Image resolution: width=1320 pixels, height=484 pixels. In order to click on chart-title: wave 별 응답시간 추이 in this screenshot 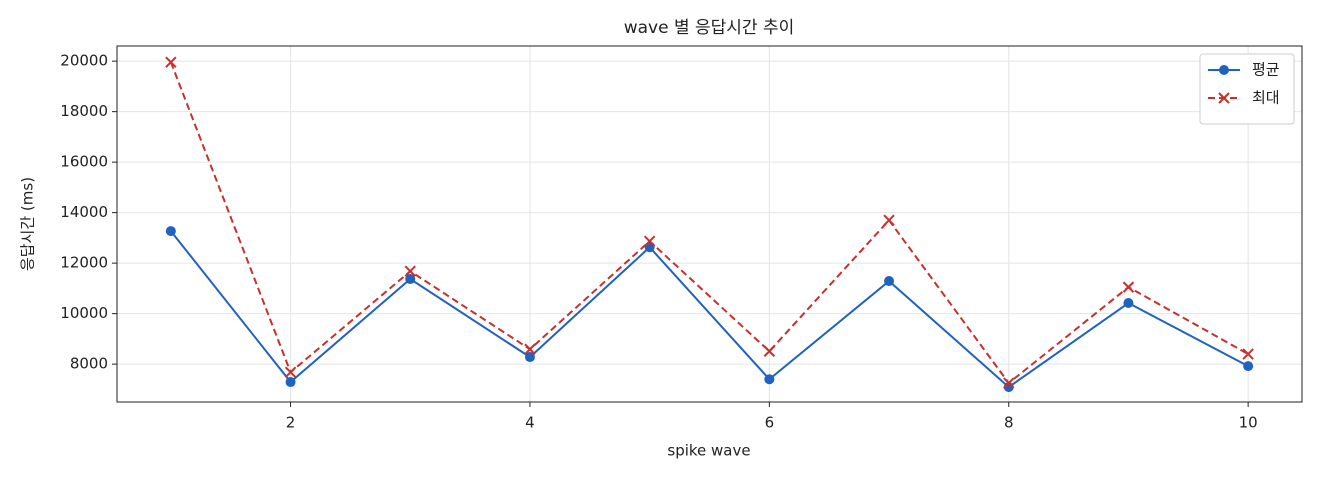, I will do `click(709, 28)`.